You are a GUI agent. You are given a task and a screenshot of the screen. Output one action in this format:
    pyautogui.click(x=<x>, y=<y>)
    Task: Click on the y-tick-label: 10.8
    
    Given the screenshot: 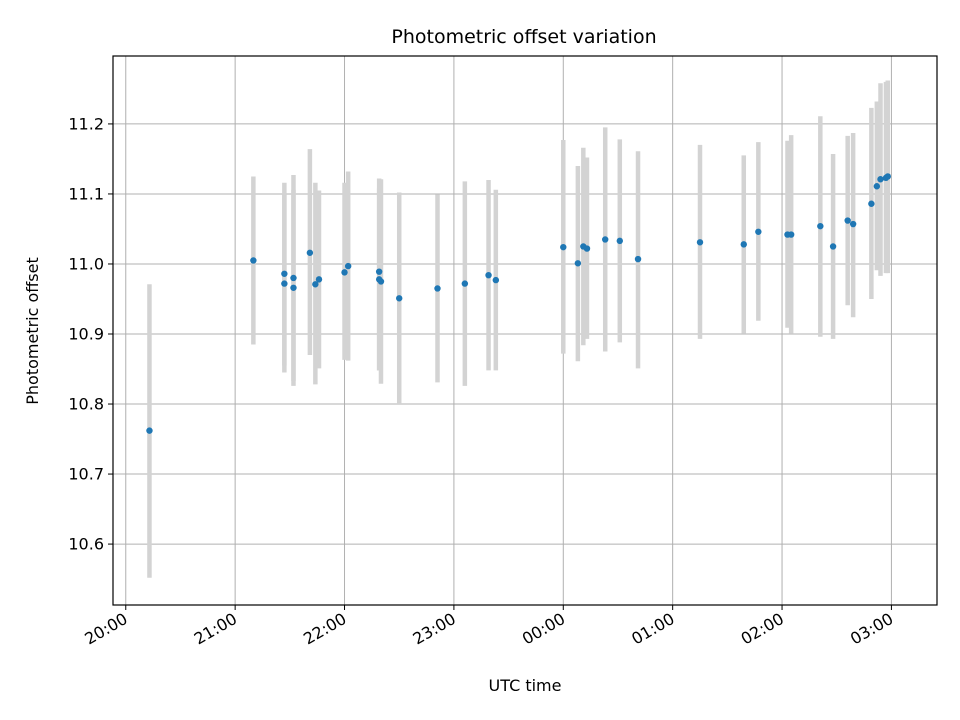 What is the action you would take?
    pyautogui.click(x=86, y=404)
    